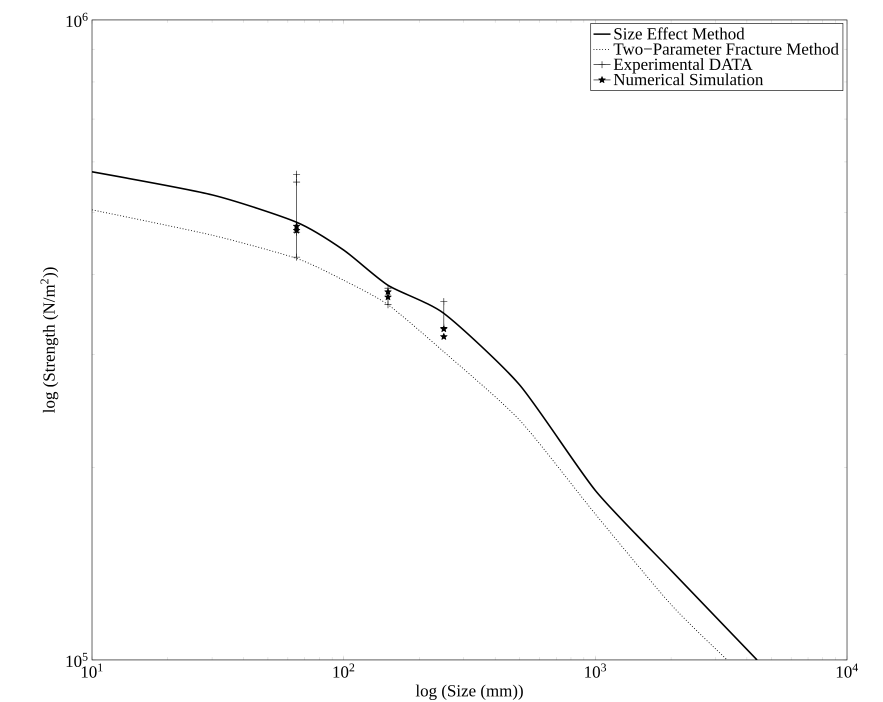 This screenshot has height=702, width=883. What do you see at coordinates (683, 66) in the screenshot?
I see `legend-label: Experimental DATA` at bounding box center [683, 66].